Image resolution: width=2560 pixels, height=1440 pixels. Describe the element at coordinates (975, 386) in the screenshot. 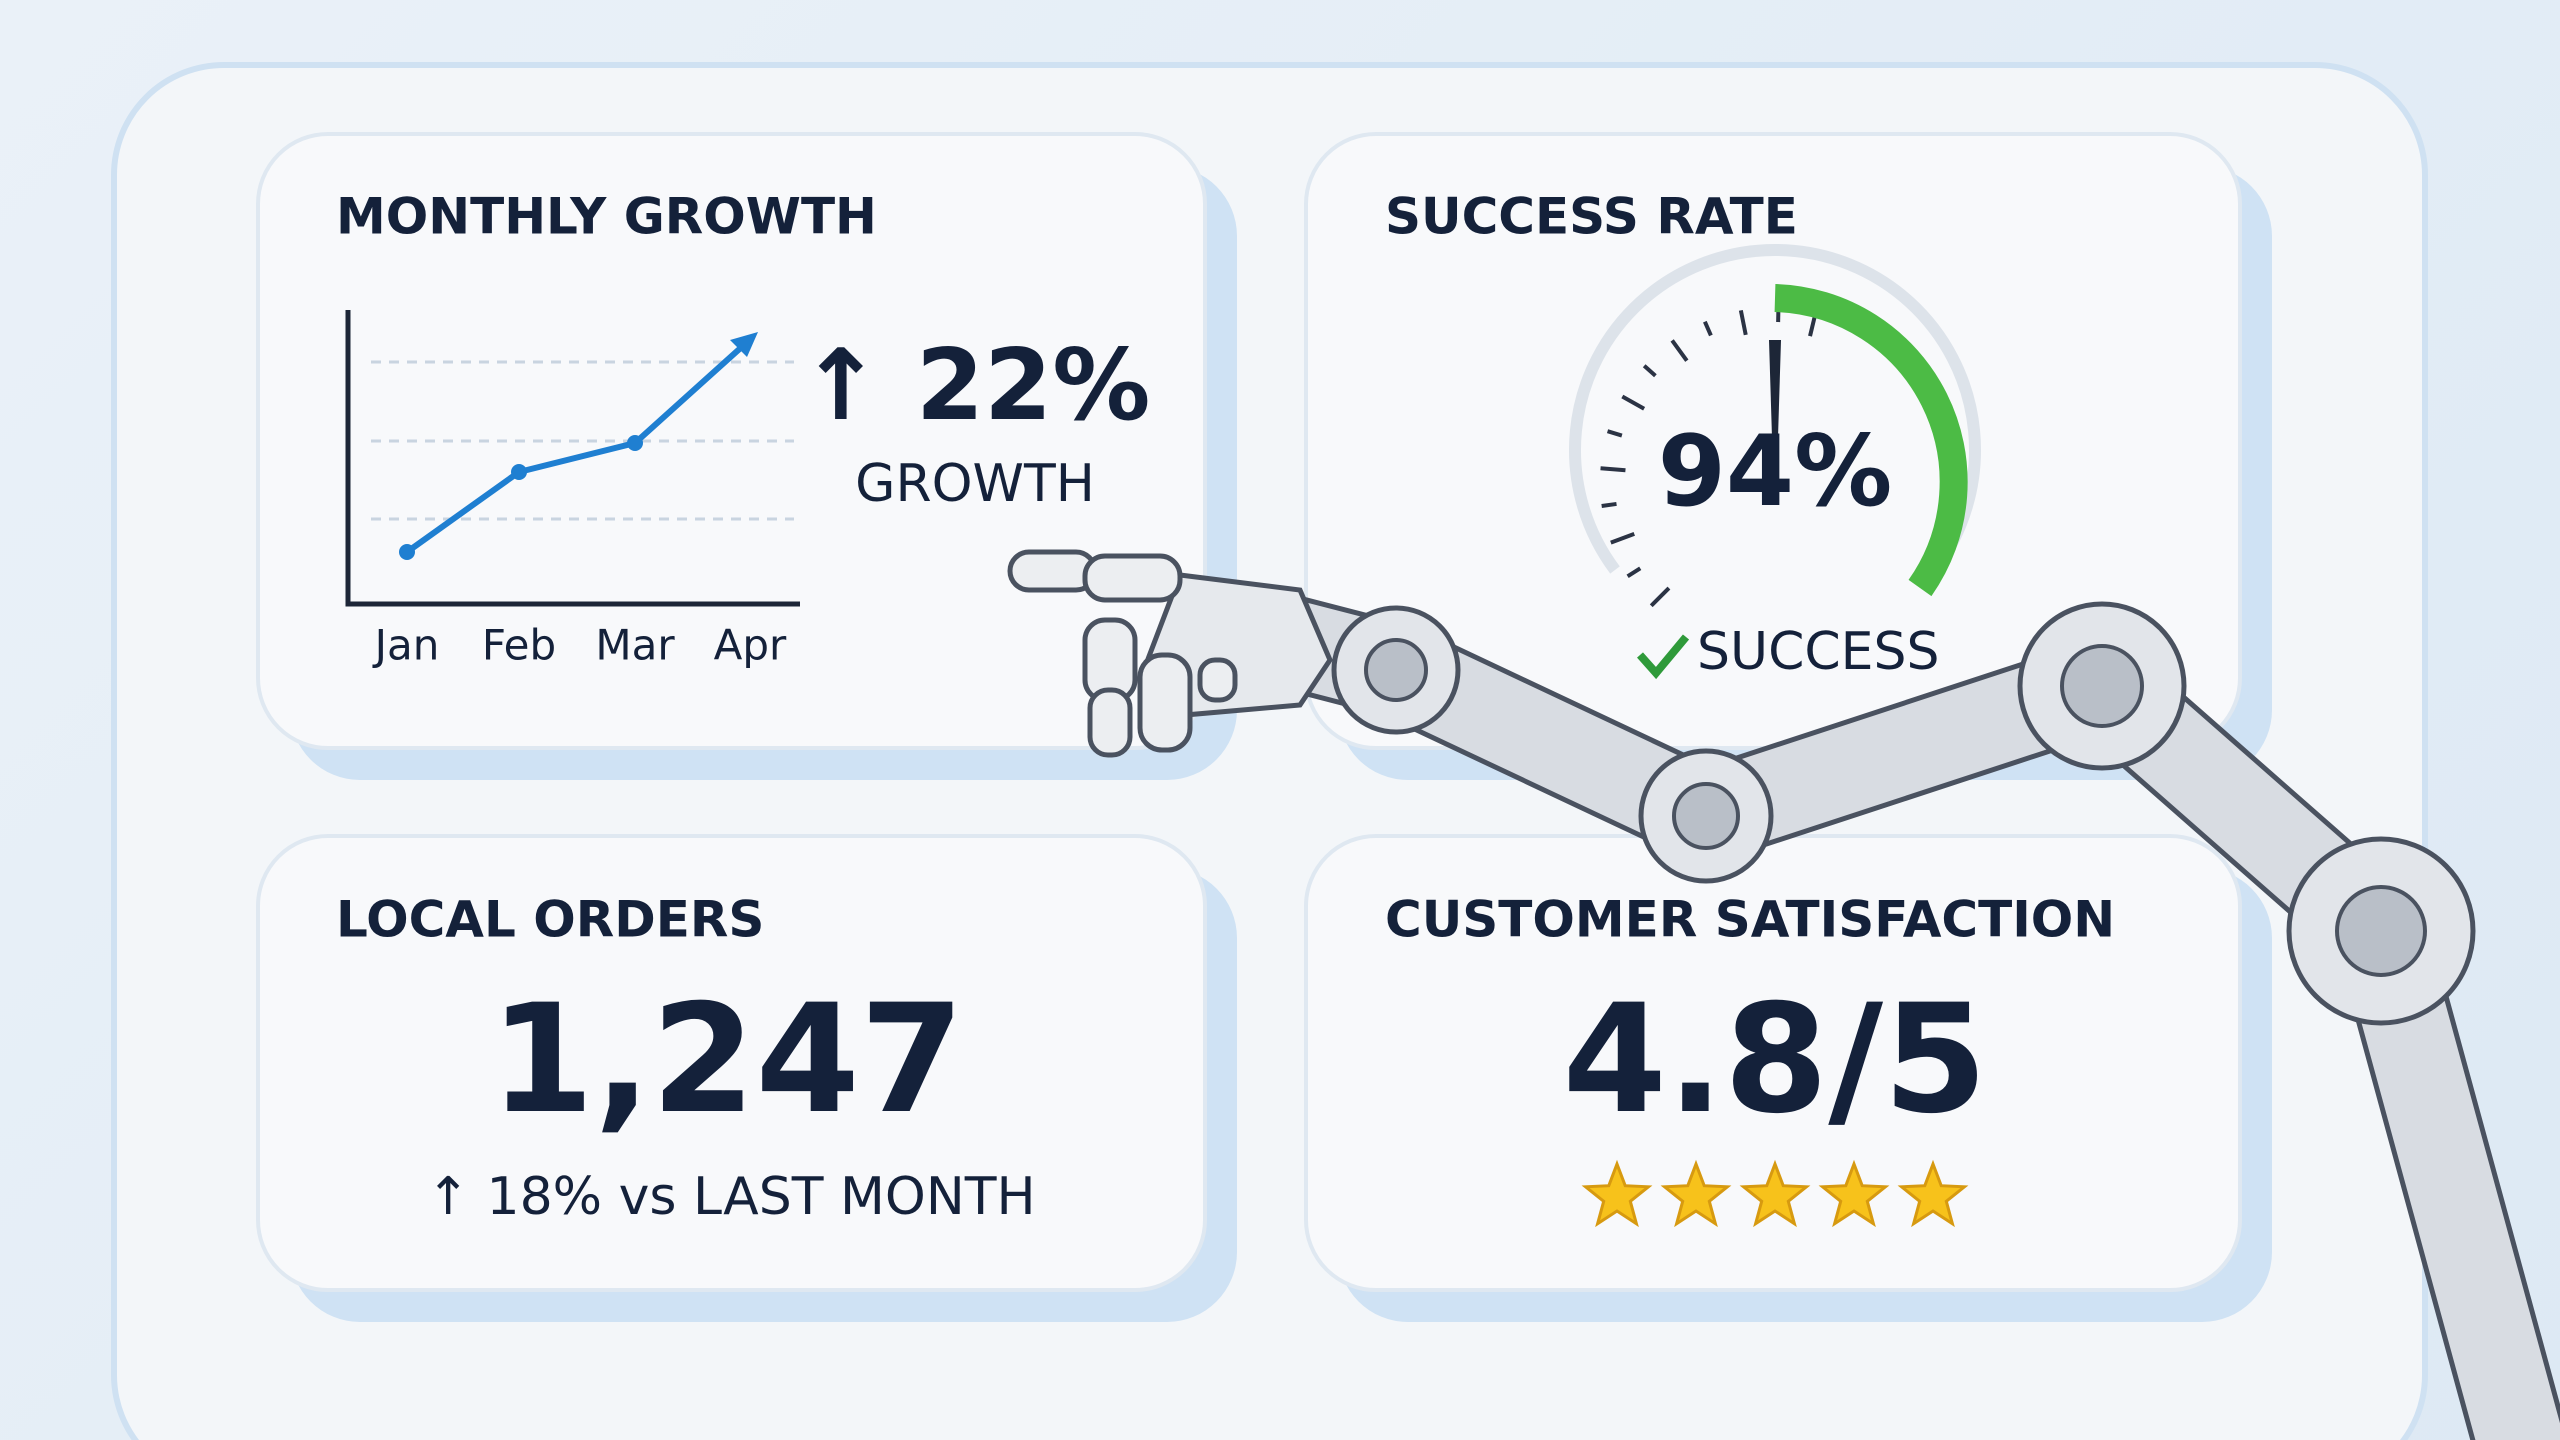

I see `growth-change: ↑ 22%` at that location.